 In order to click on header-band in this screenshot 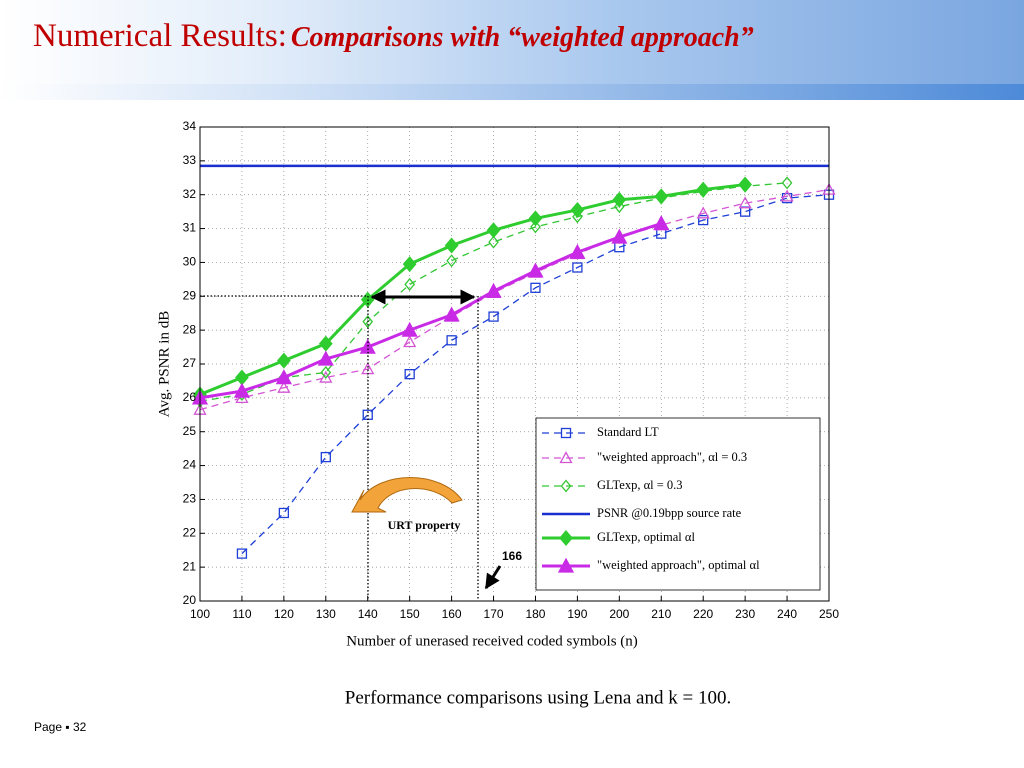, I will do `click(512, 50)`.